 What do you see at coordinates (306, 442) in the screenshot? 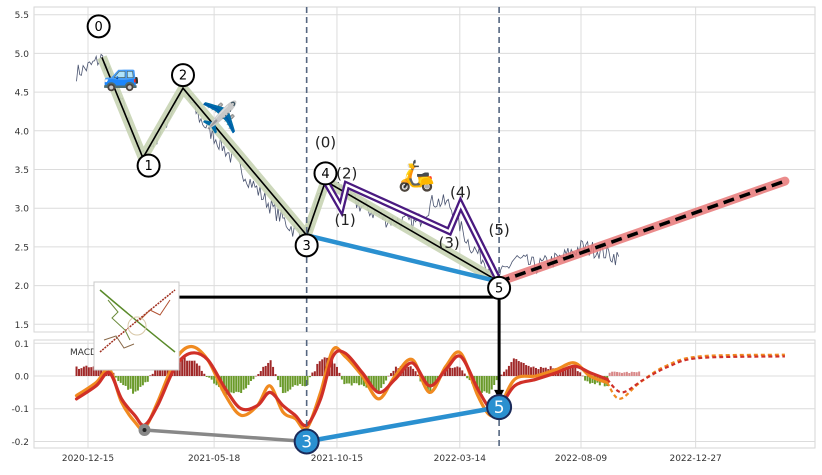
I see `macd-marker-text: 3` at bounding box center [306, 442].